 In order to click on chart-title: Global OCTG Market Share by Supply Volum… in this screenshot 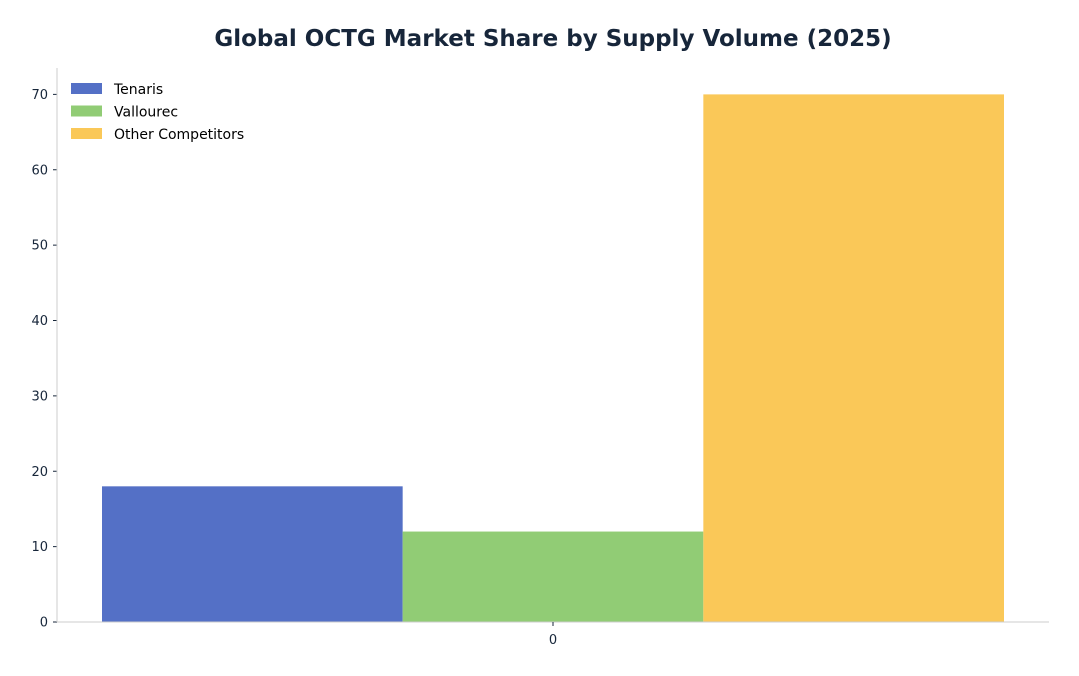, I will do `click(553, 39)`.